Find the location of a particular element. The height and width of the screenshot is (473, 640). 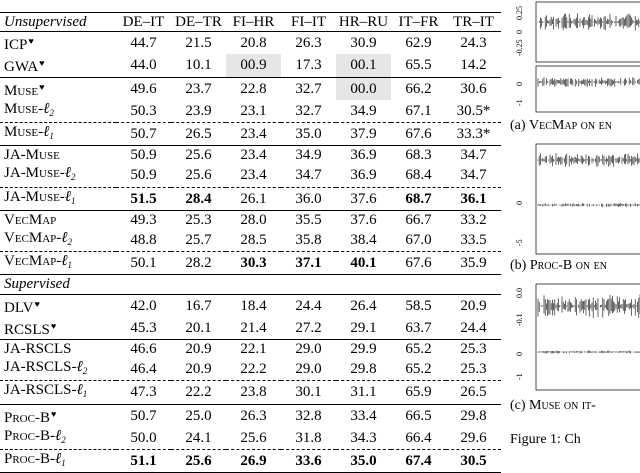

table-row: RCSLS♥ 45.3 20.1 21.4 27.2 29.1 63.7 24.4 is located at coordinates (250, 328).